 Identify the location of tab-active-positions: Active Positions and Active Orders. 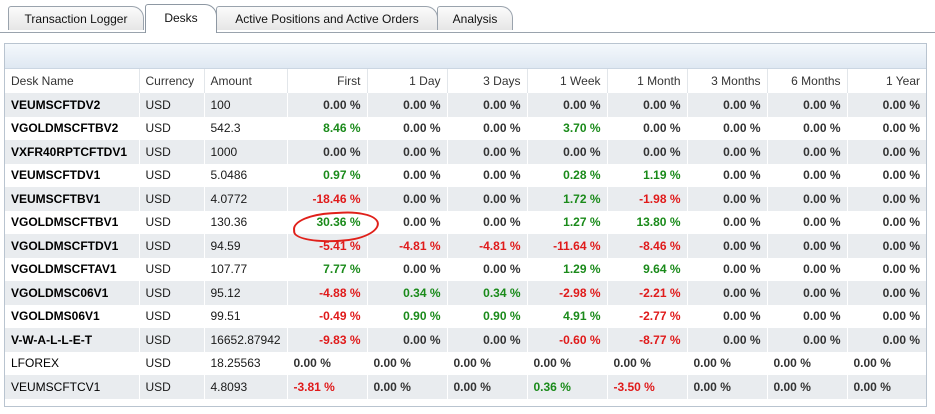
(327, 18).